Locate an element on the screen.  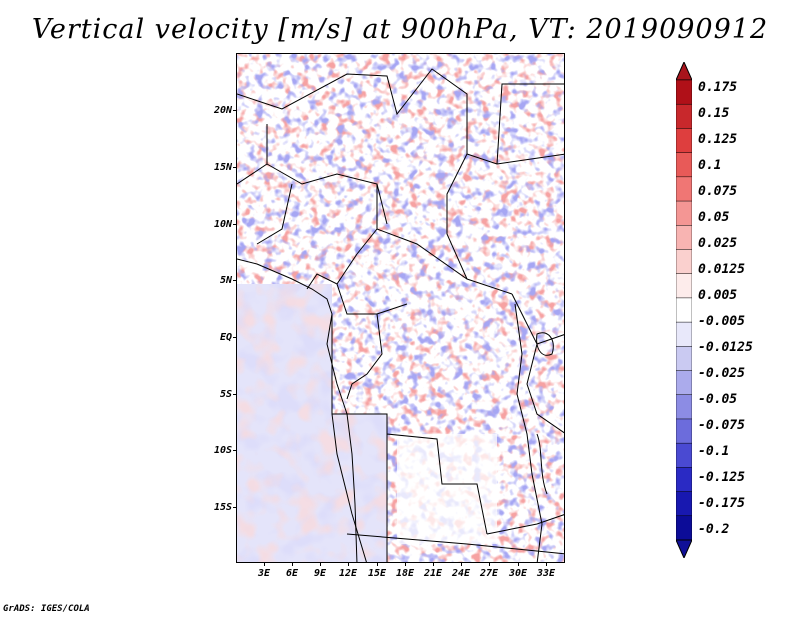
lat-label: EQ is located at coordinates (225, 337).